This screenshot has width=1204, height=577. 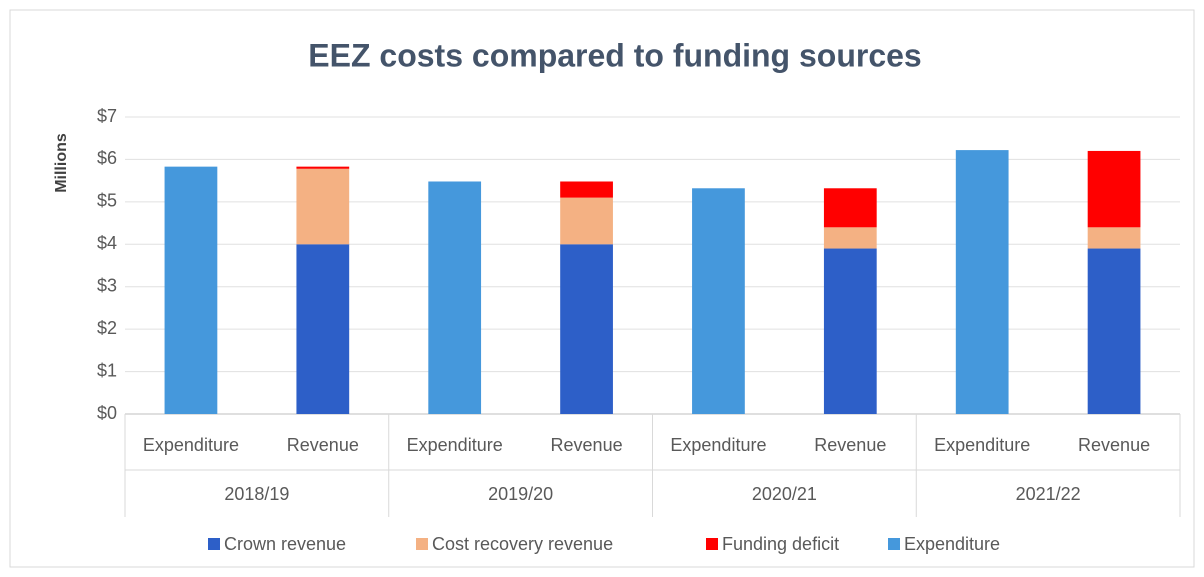 I want to click on y-axis-title: Millions, so click(x=61, y=163).